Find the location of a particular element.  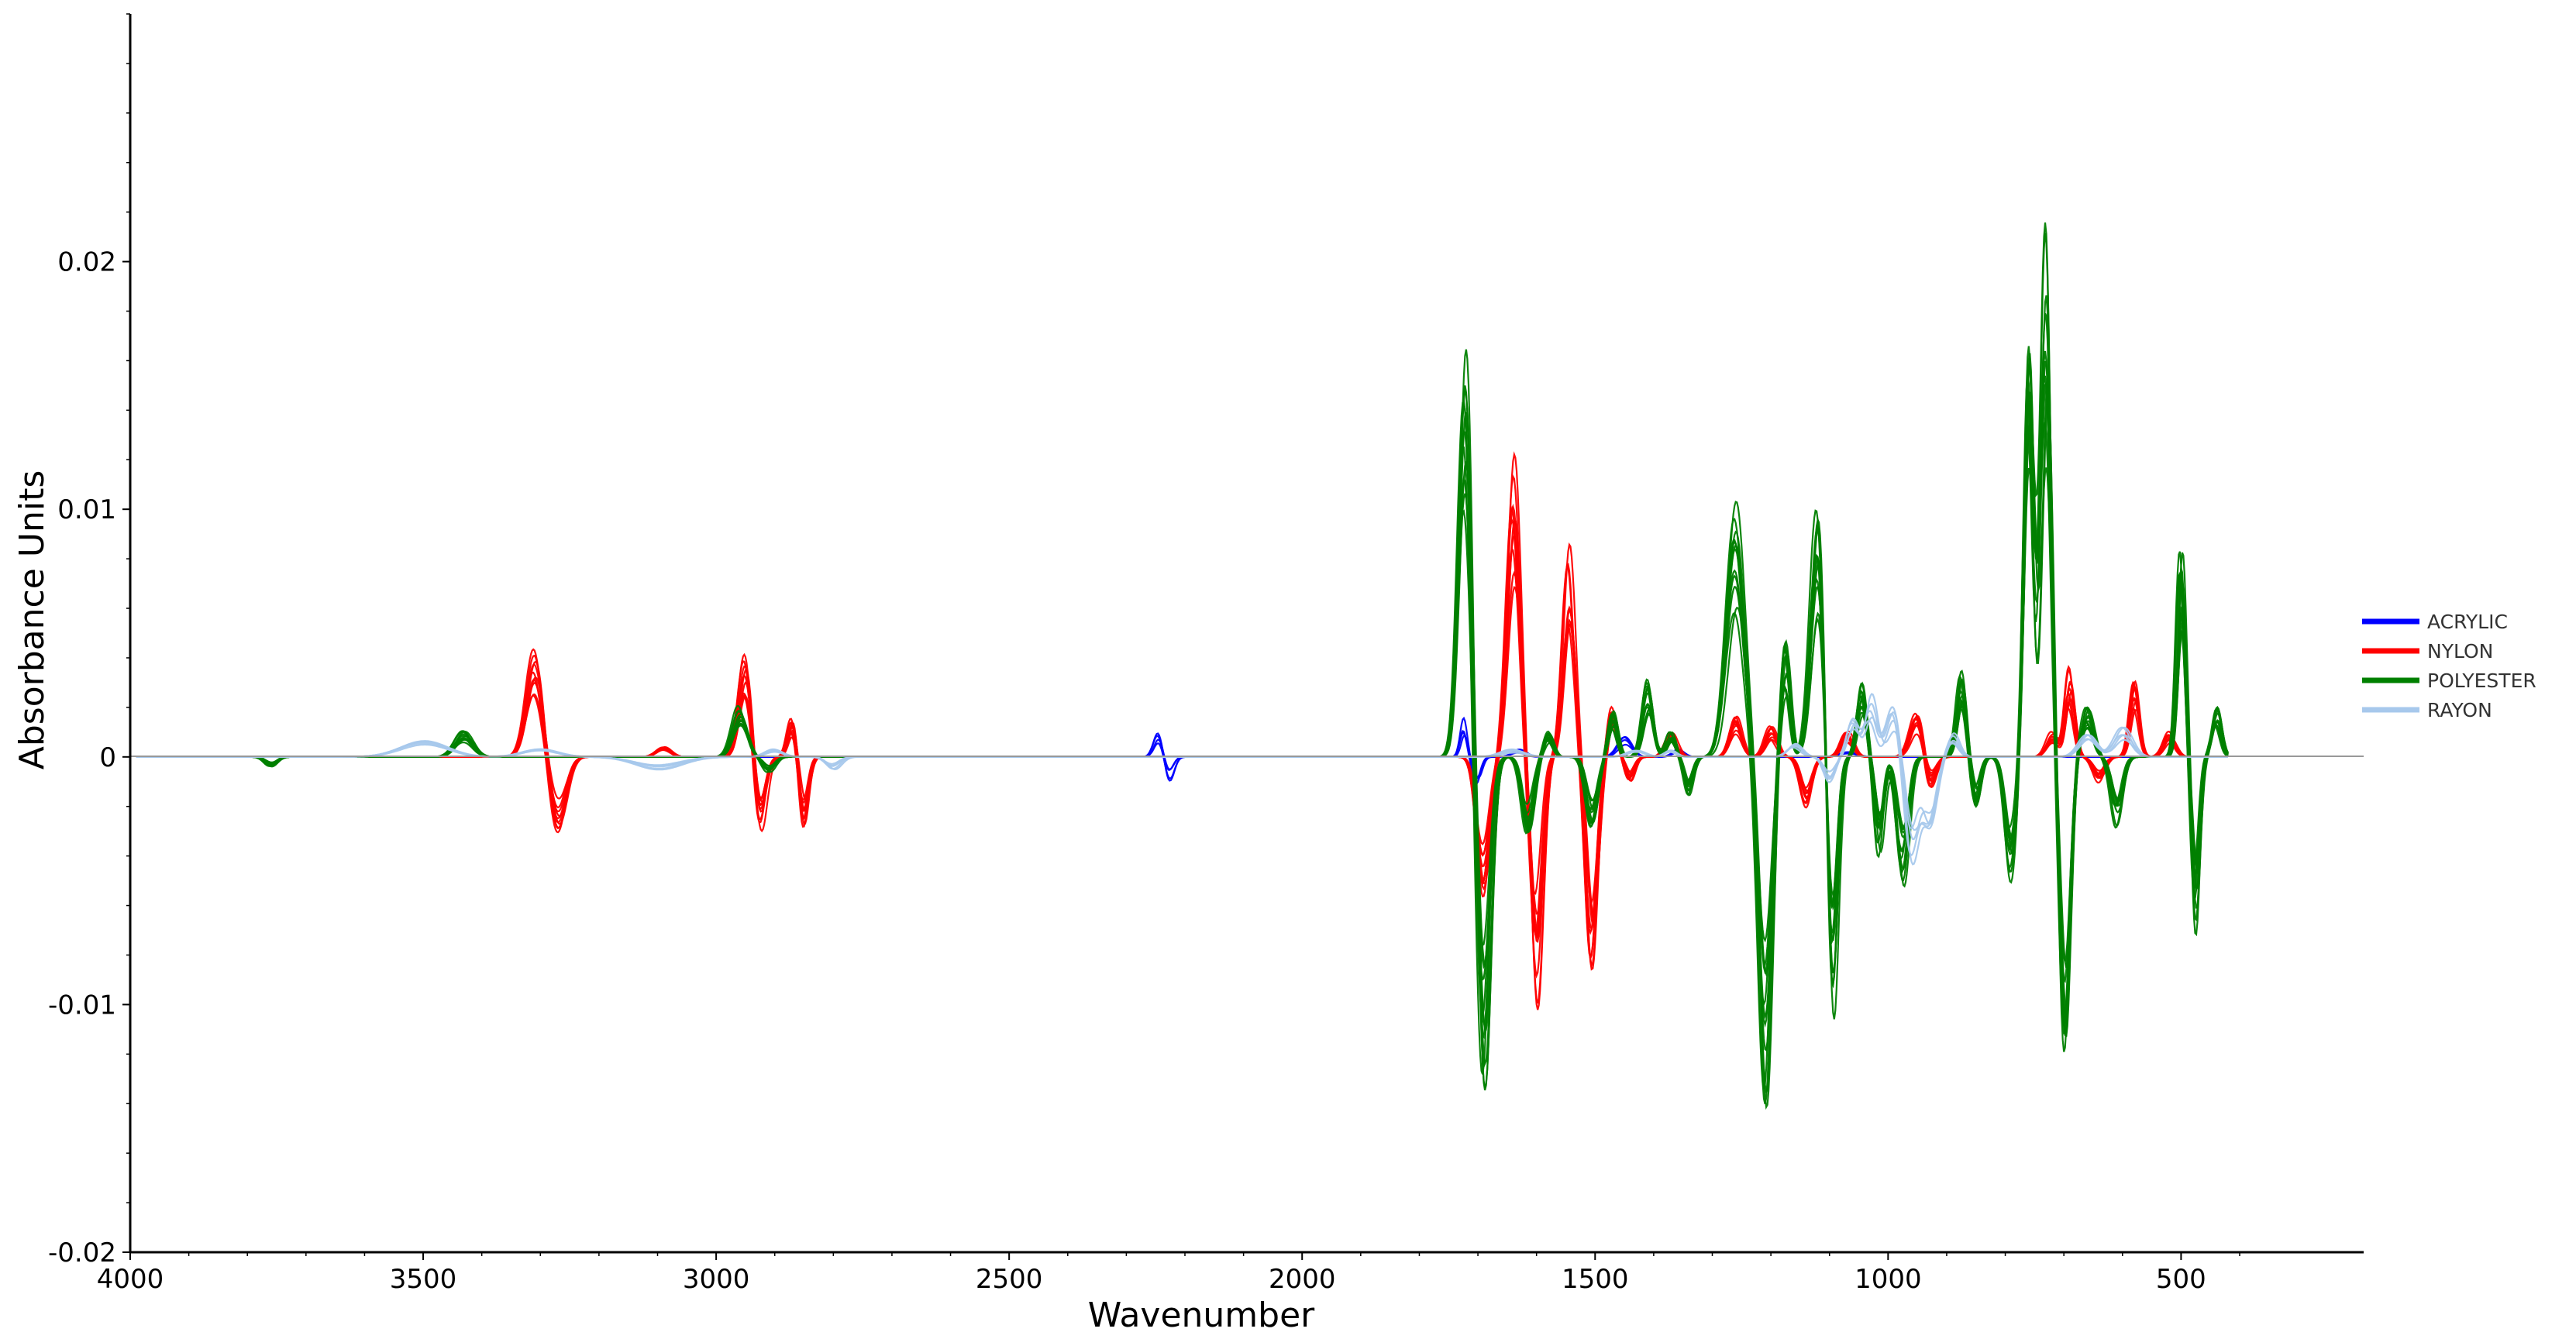

legend-label-nylon: NYLON is located at coordinates (2460, 652).